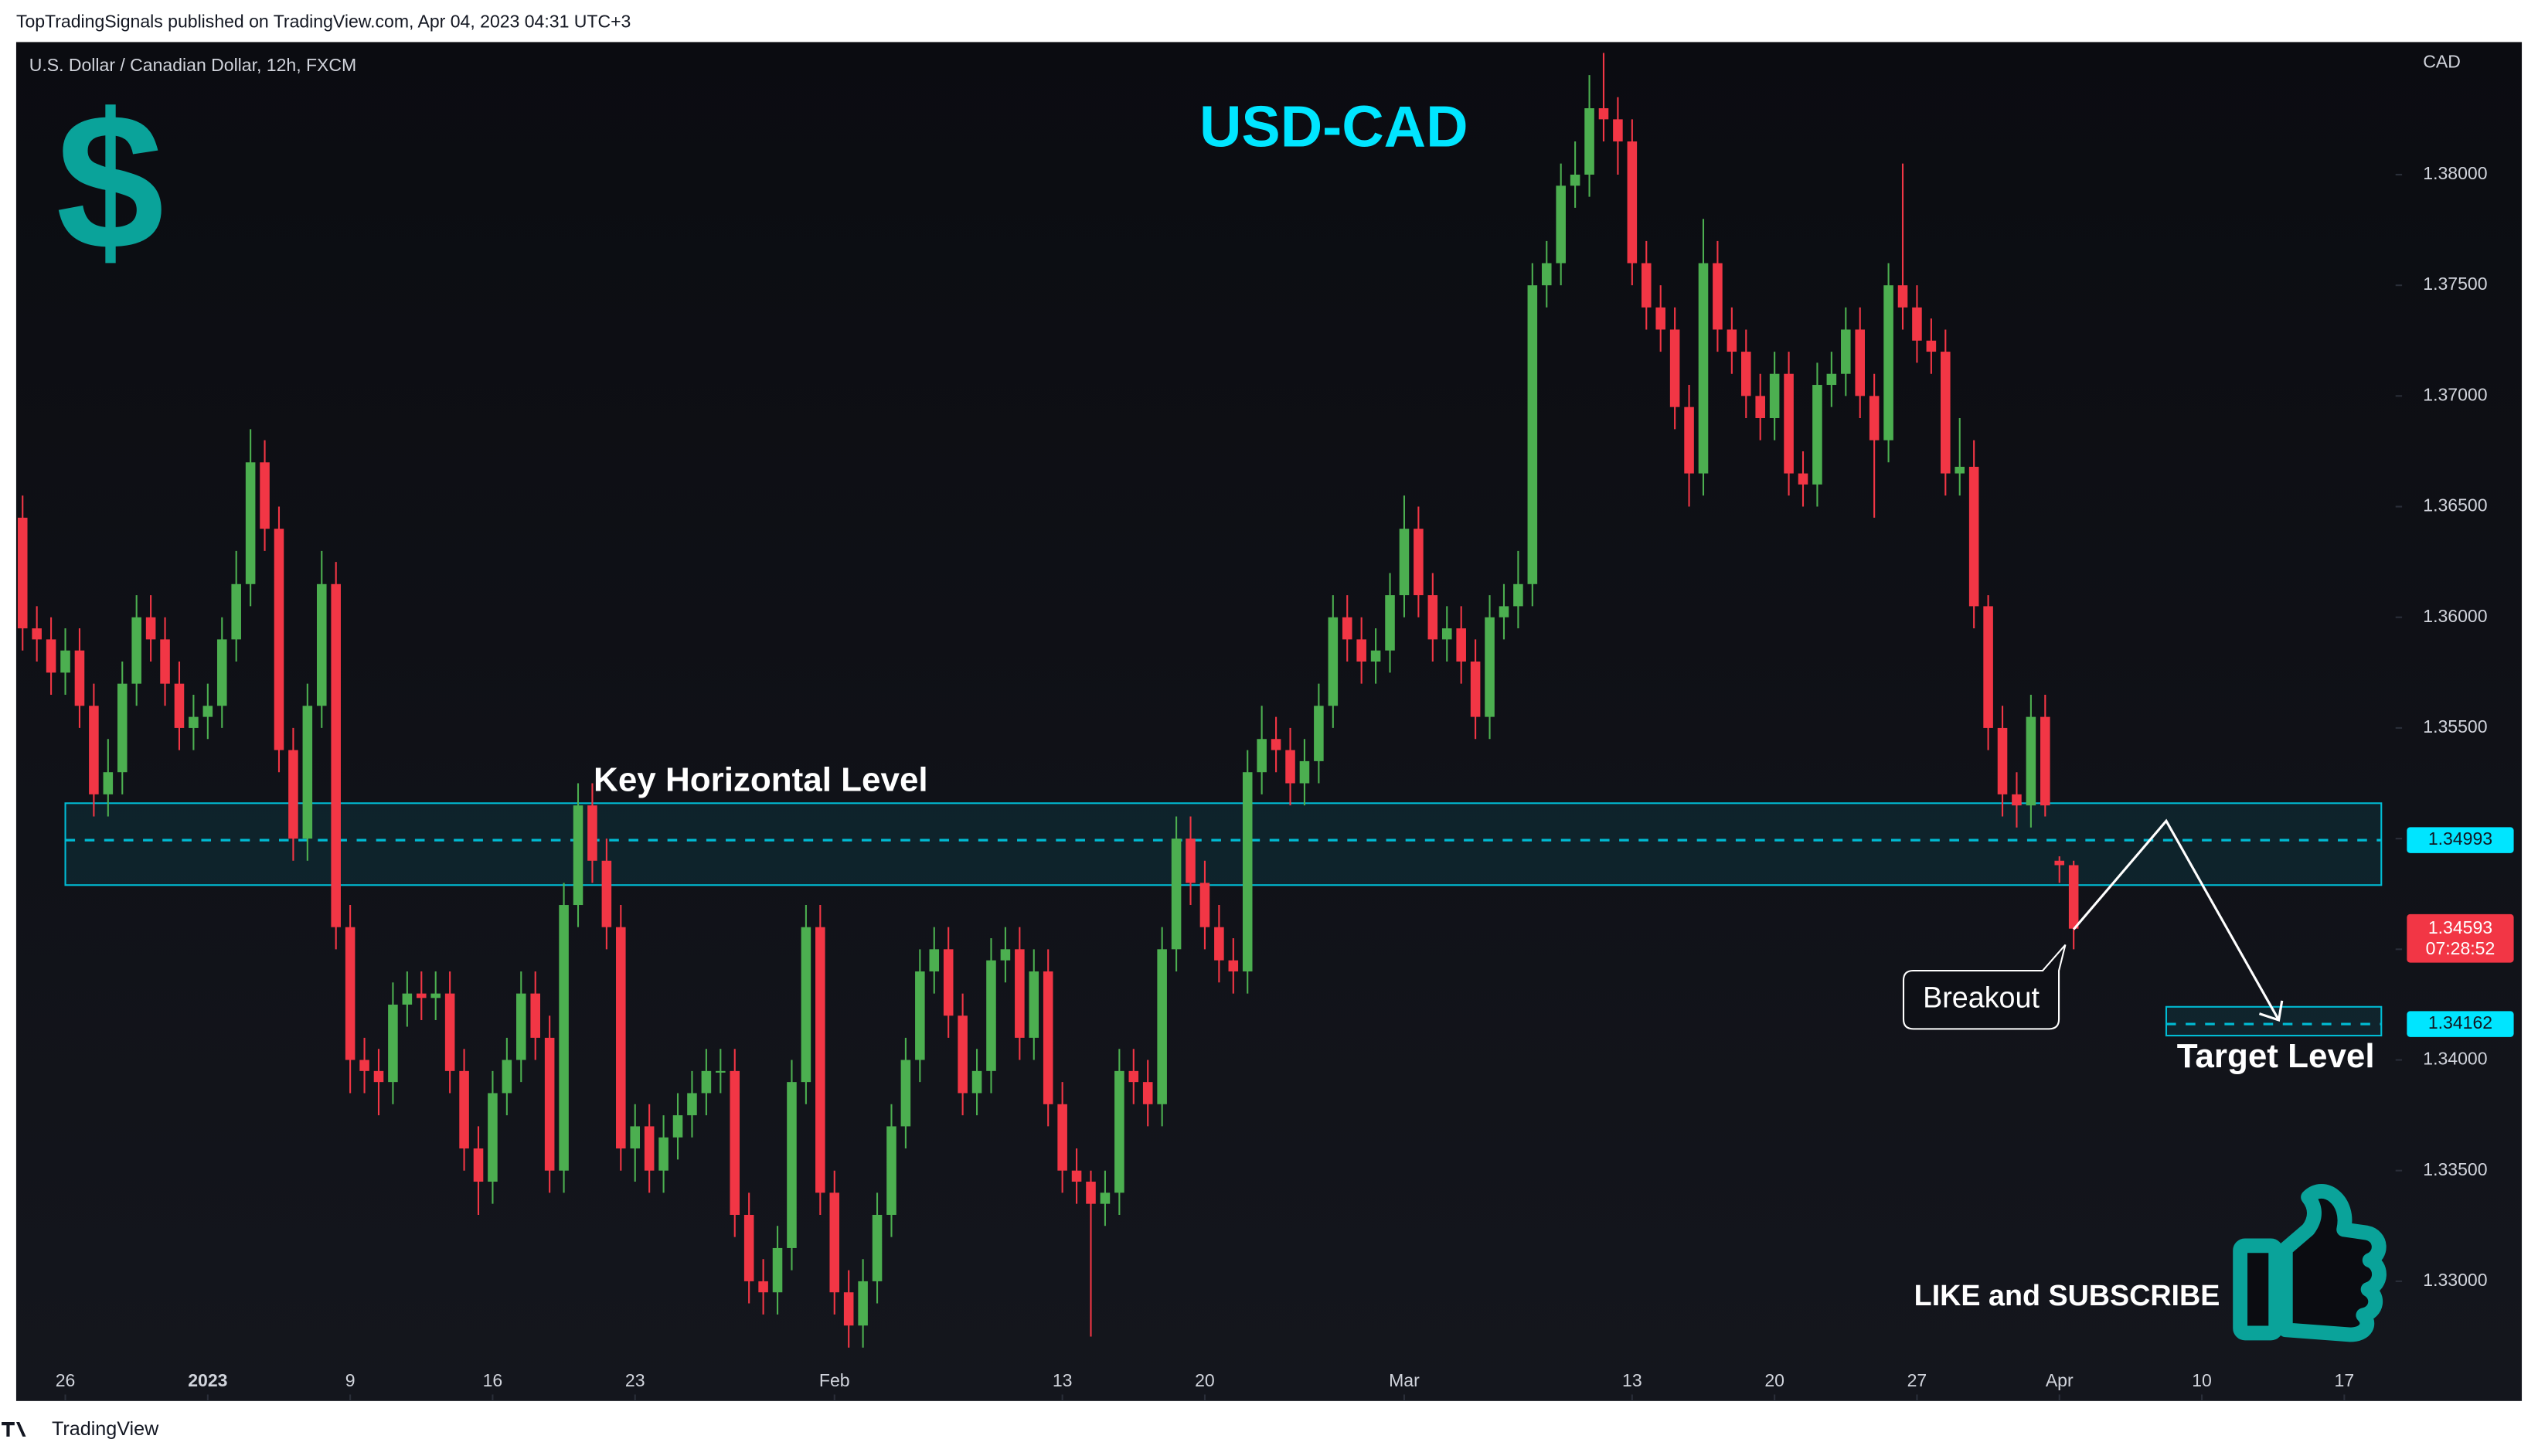 Image resolution: width=2538 pixels, height=1456 pixels. Describe the element at coordinates (2271, 1011) in the screenshot. I see `projection-arrowhead` at that location.